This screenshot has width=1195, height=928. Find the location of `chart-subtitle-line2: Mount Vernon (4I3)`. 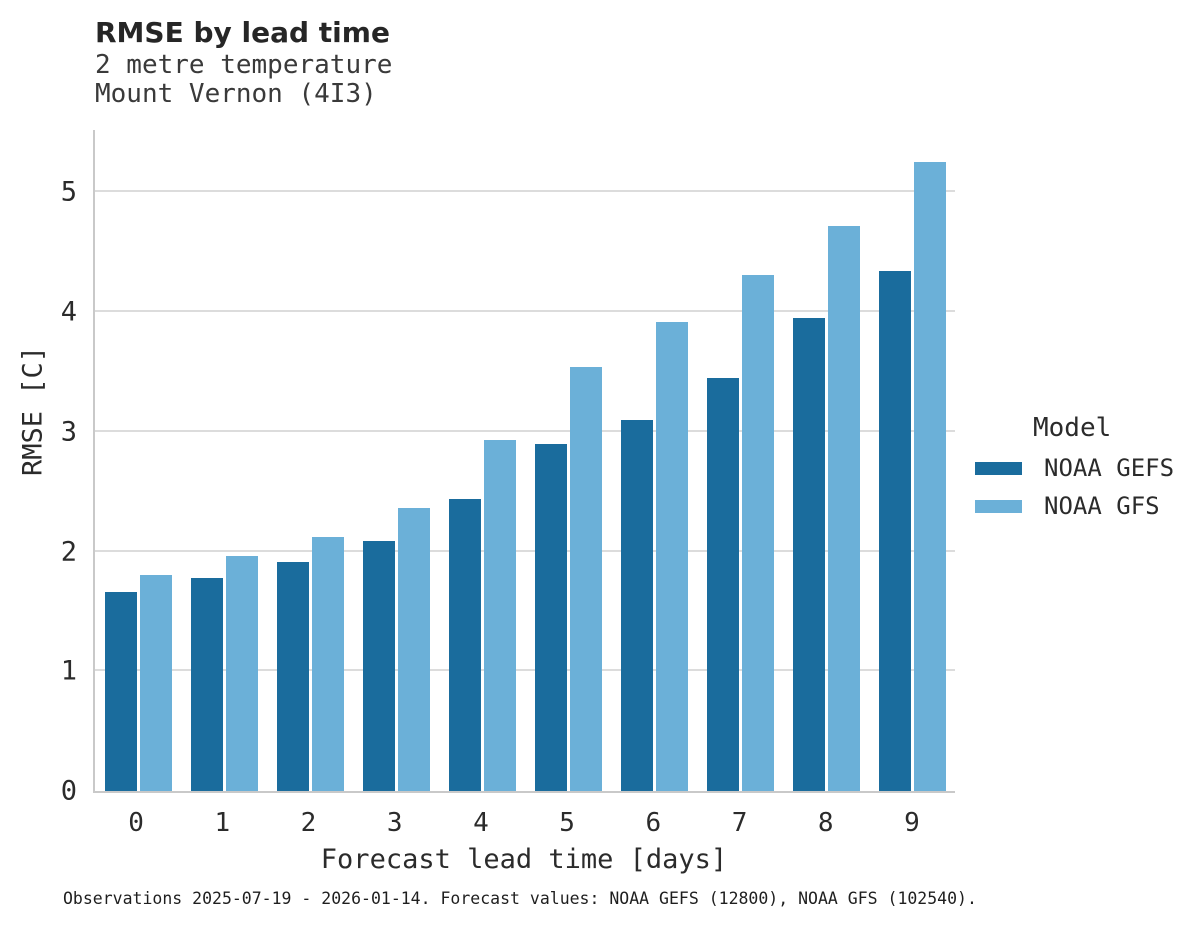

chart-subtitle-line2: Mount Vernon (4I3) is located at coordinates (236, 94).